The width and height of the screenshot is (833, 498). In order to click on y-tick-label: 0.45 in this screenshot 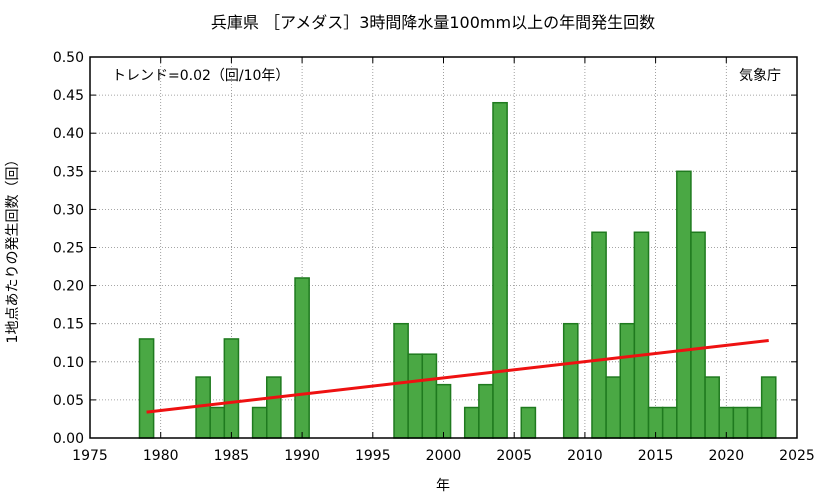, I will do `click(68, 96)`.